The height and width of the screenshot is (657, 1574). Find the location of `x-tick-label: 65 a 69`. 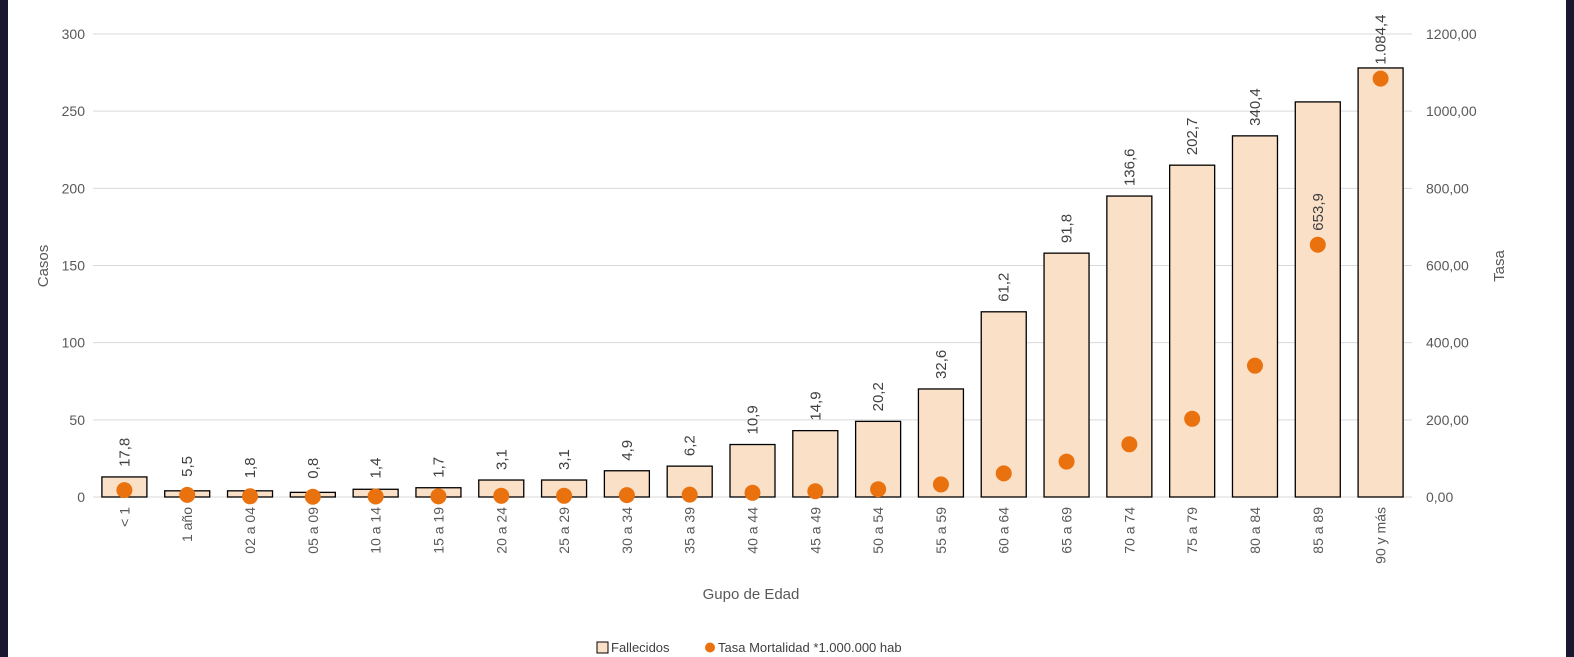

x-tick-label: 65 a 69 is located at coordinates (1067, 530).